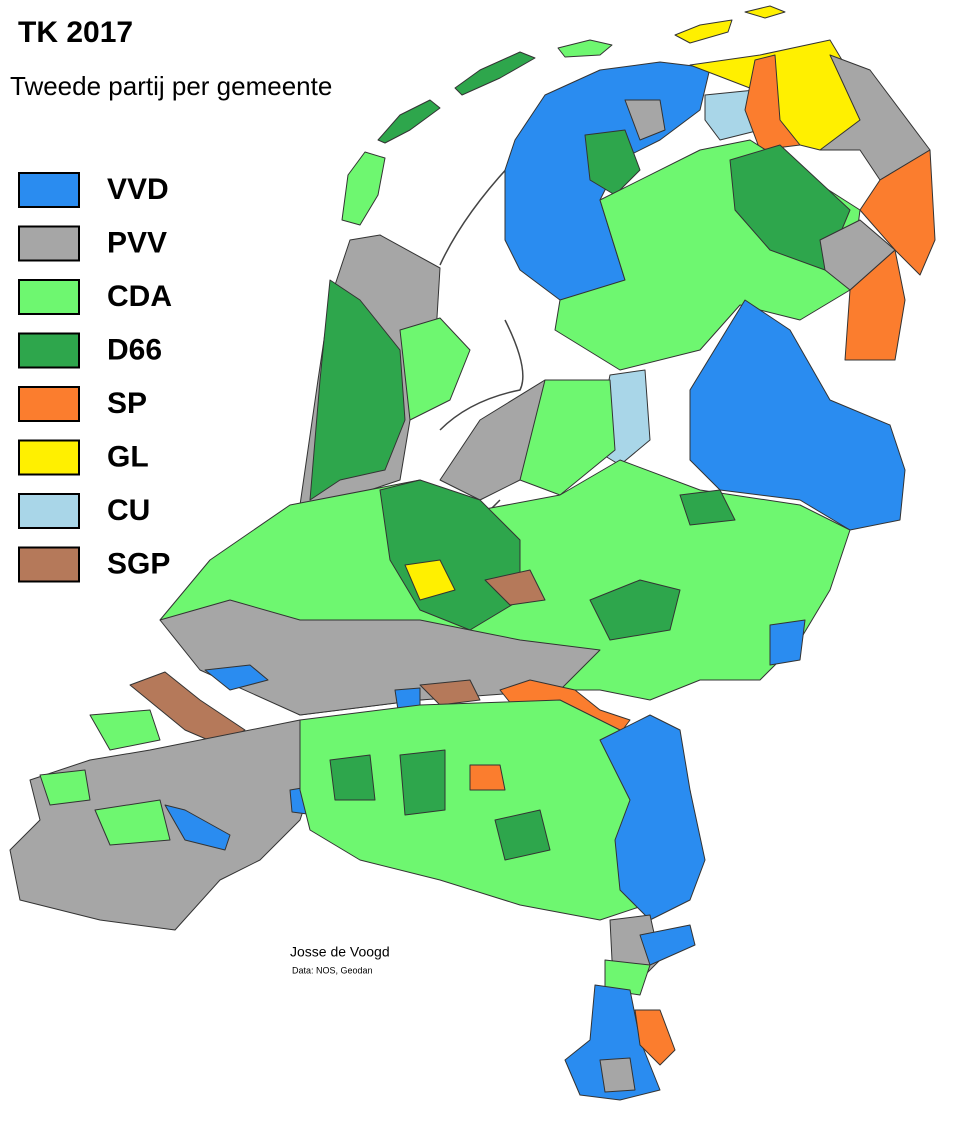  I want to click on legend-label: SGP, so click(138, 563).